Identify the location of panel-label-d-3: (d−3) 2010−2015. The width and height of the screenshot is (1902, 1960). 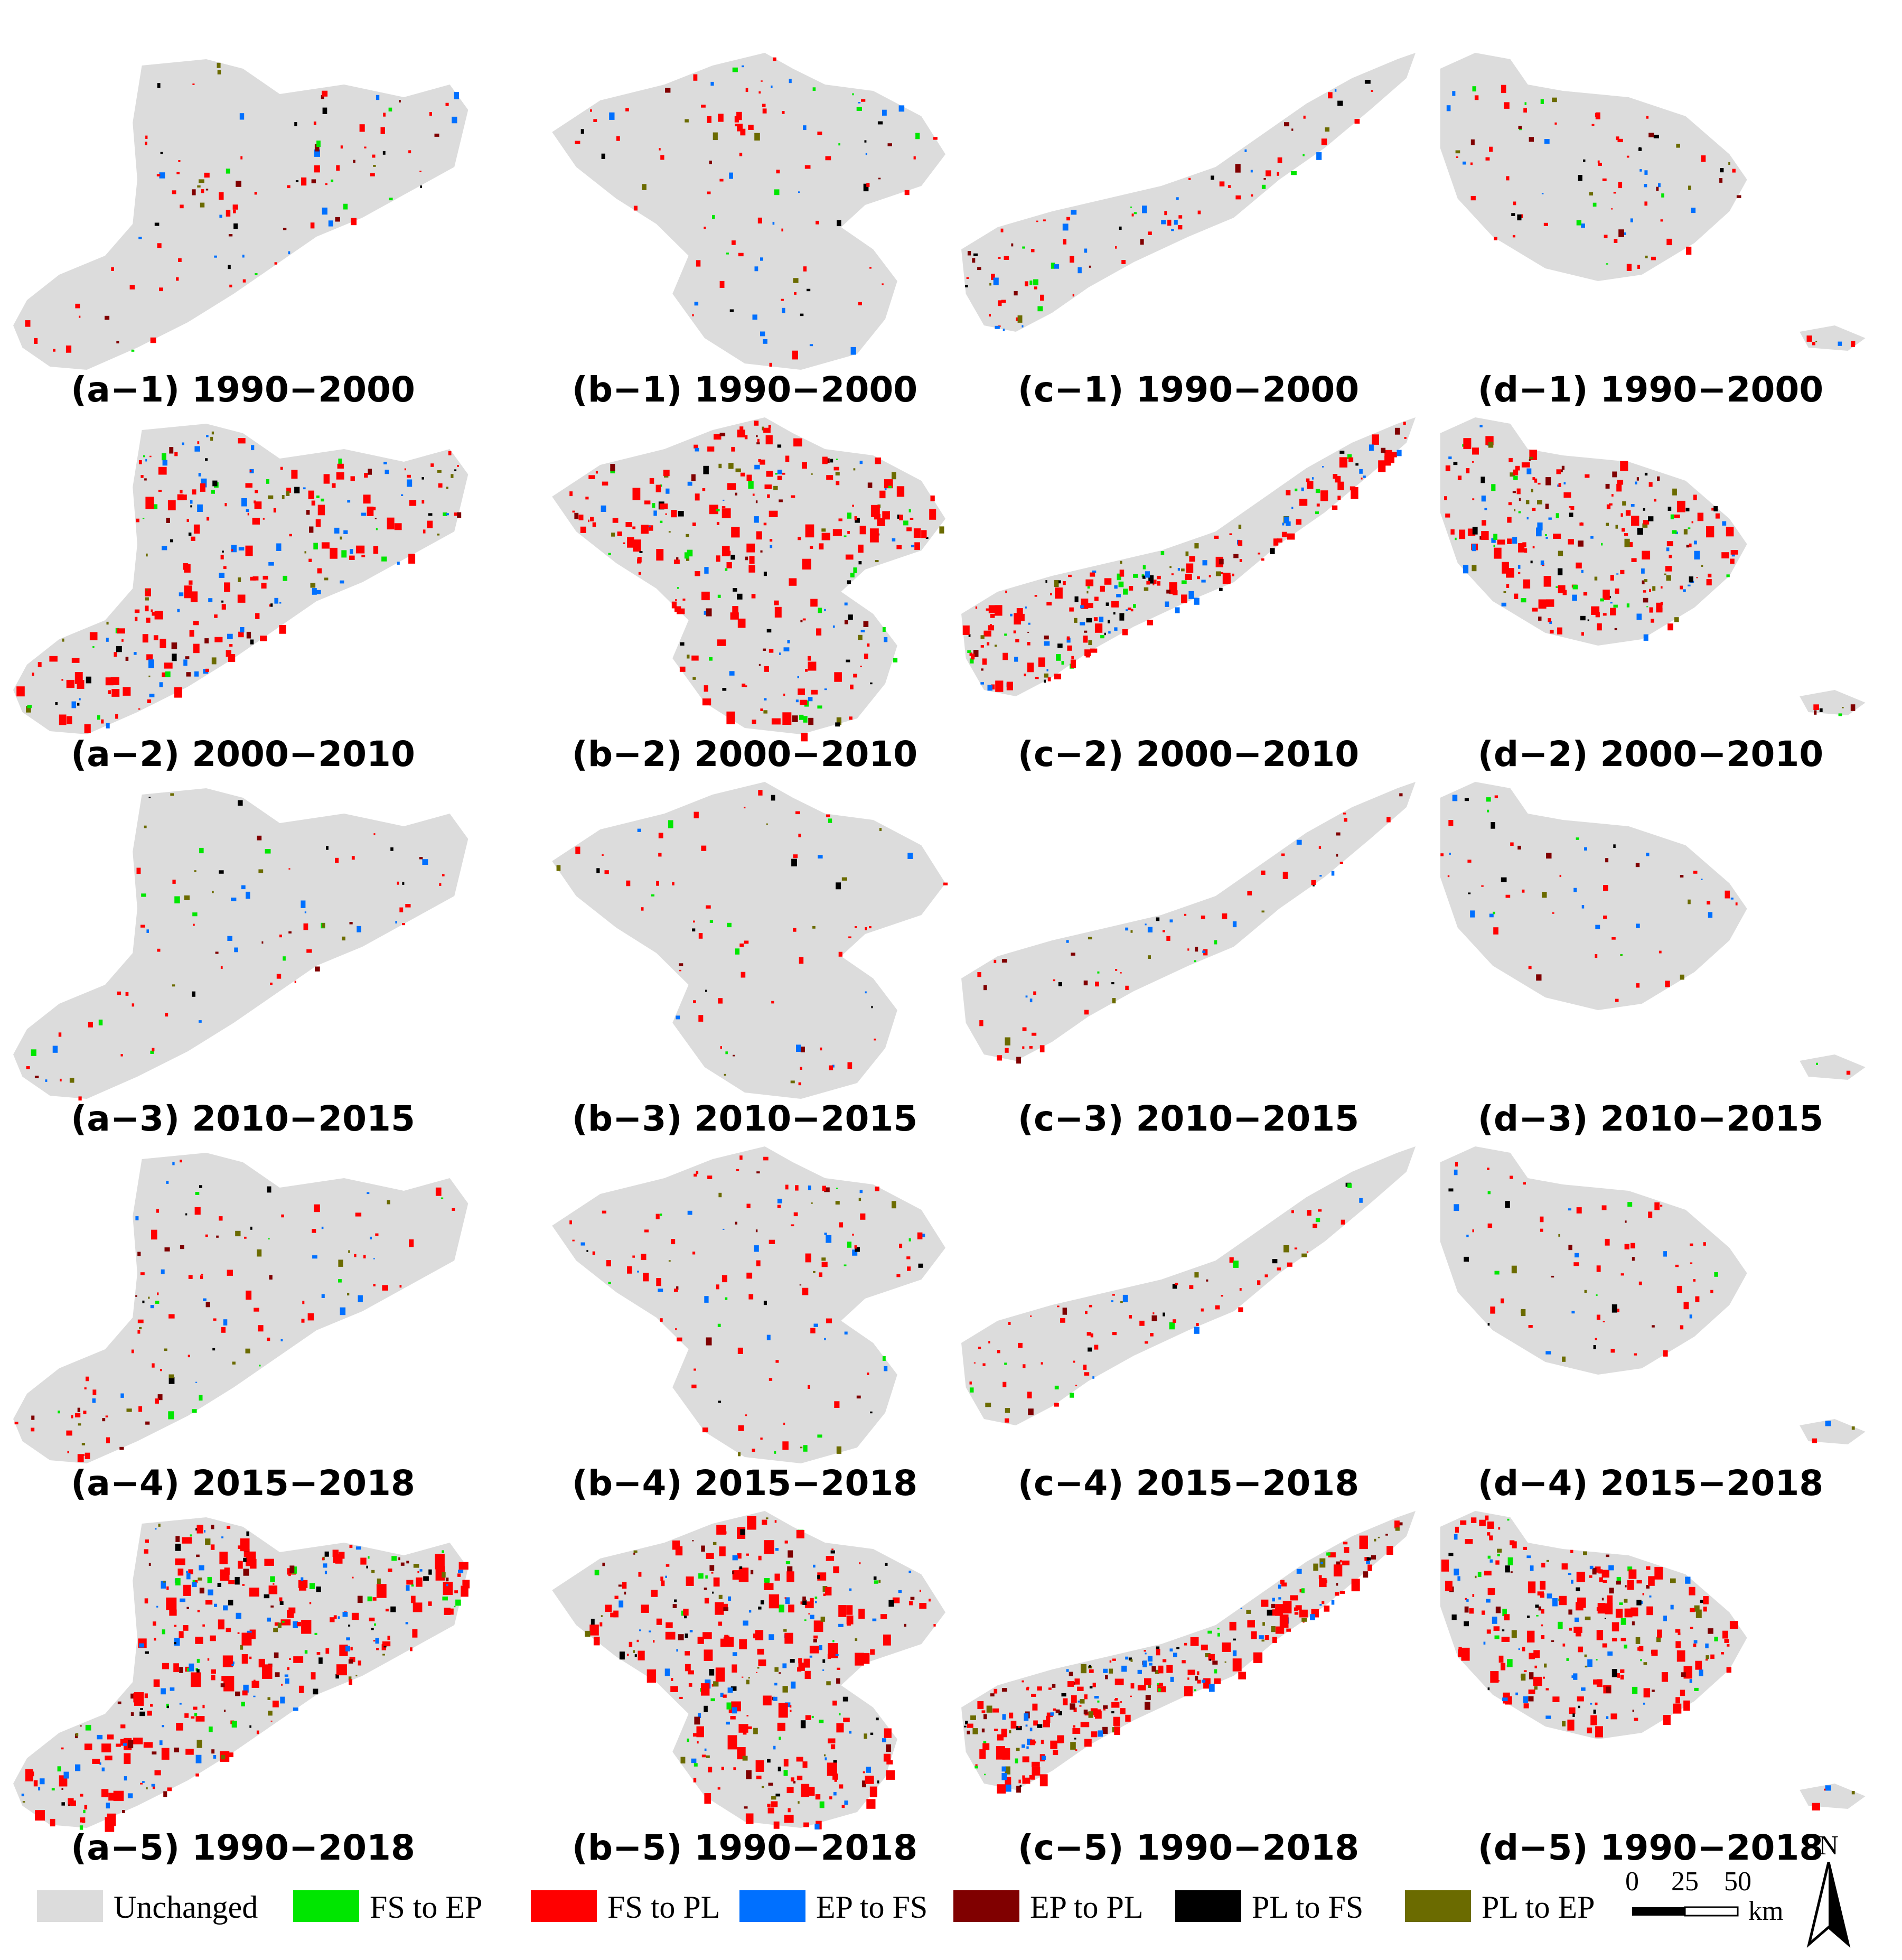
(1651, 1118).